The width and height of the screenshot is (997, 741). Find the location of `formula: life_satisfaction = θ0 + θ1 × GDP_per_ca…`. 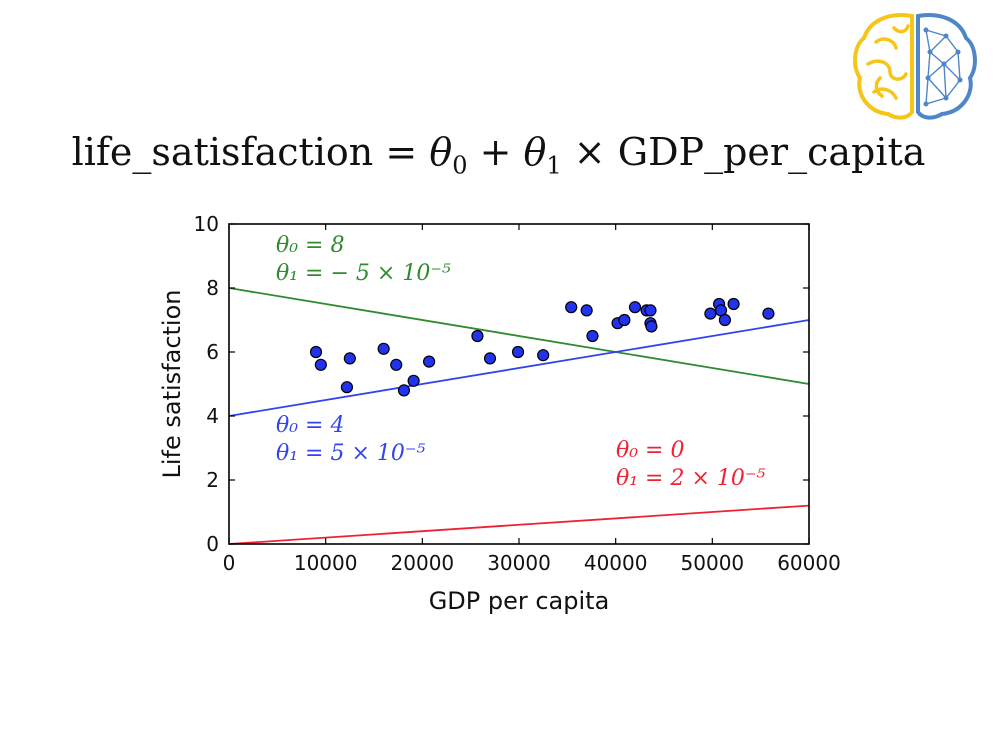

formula: life_satisfaction = θ0 + θ1 × GDP_per_ca… is located at coordinates (498, 155).